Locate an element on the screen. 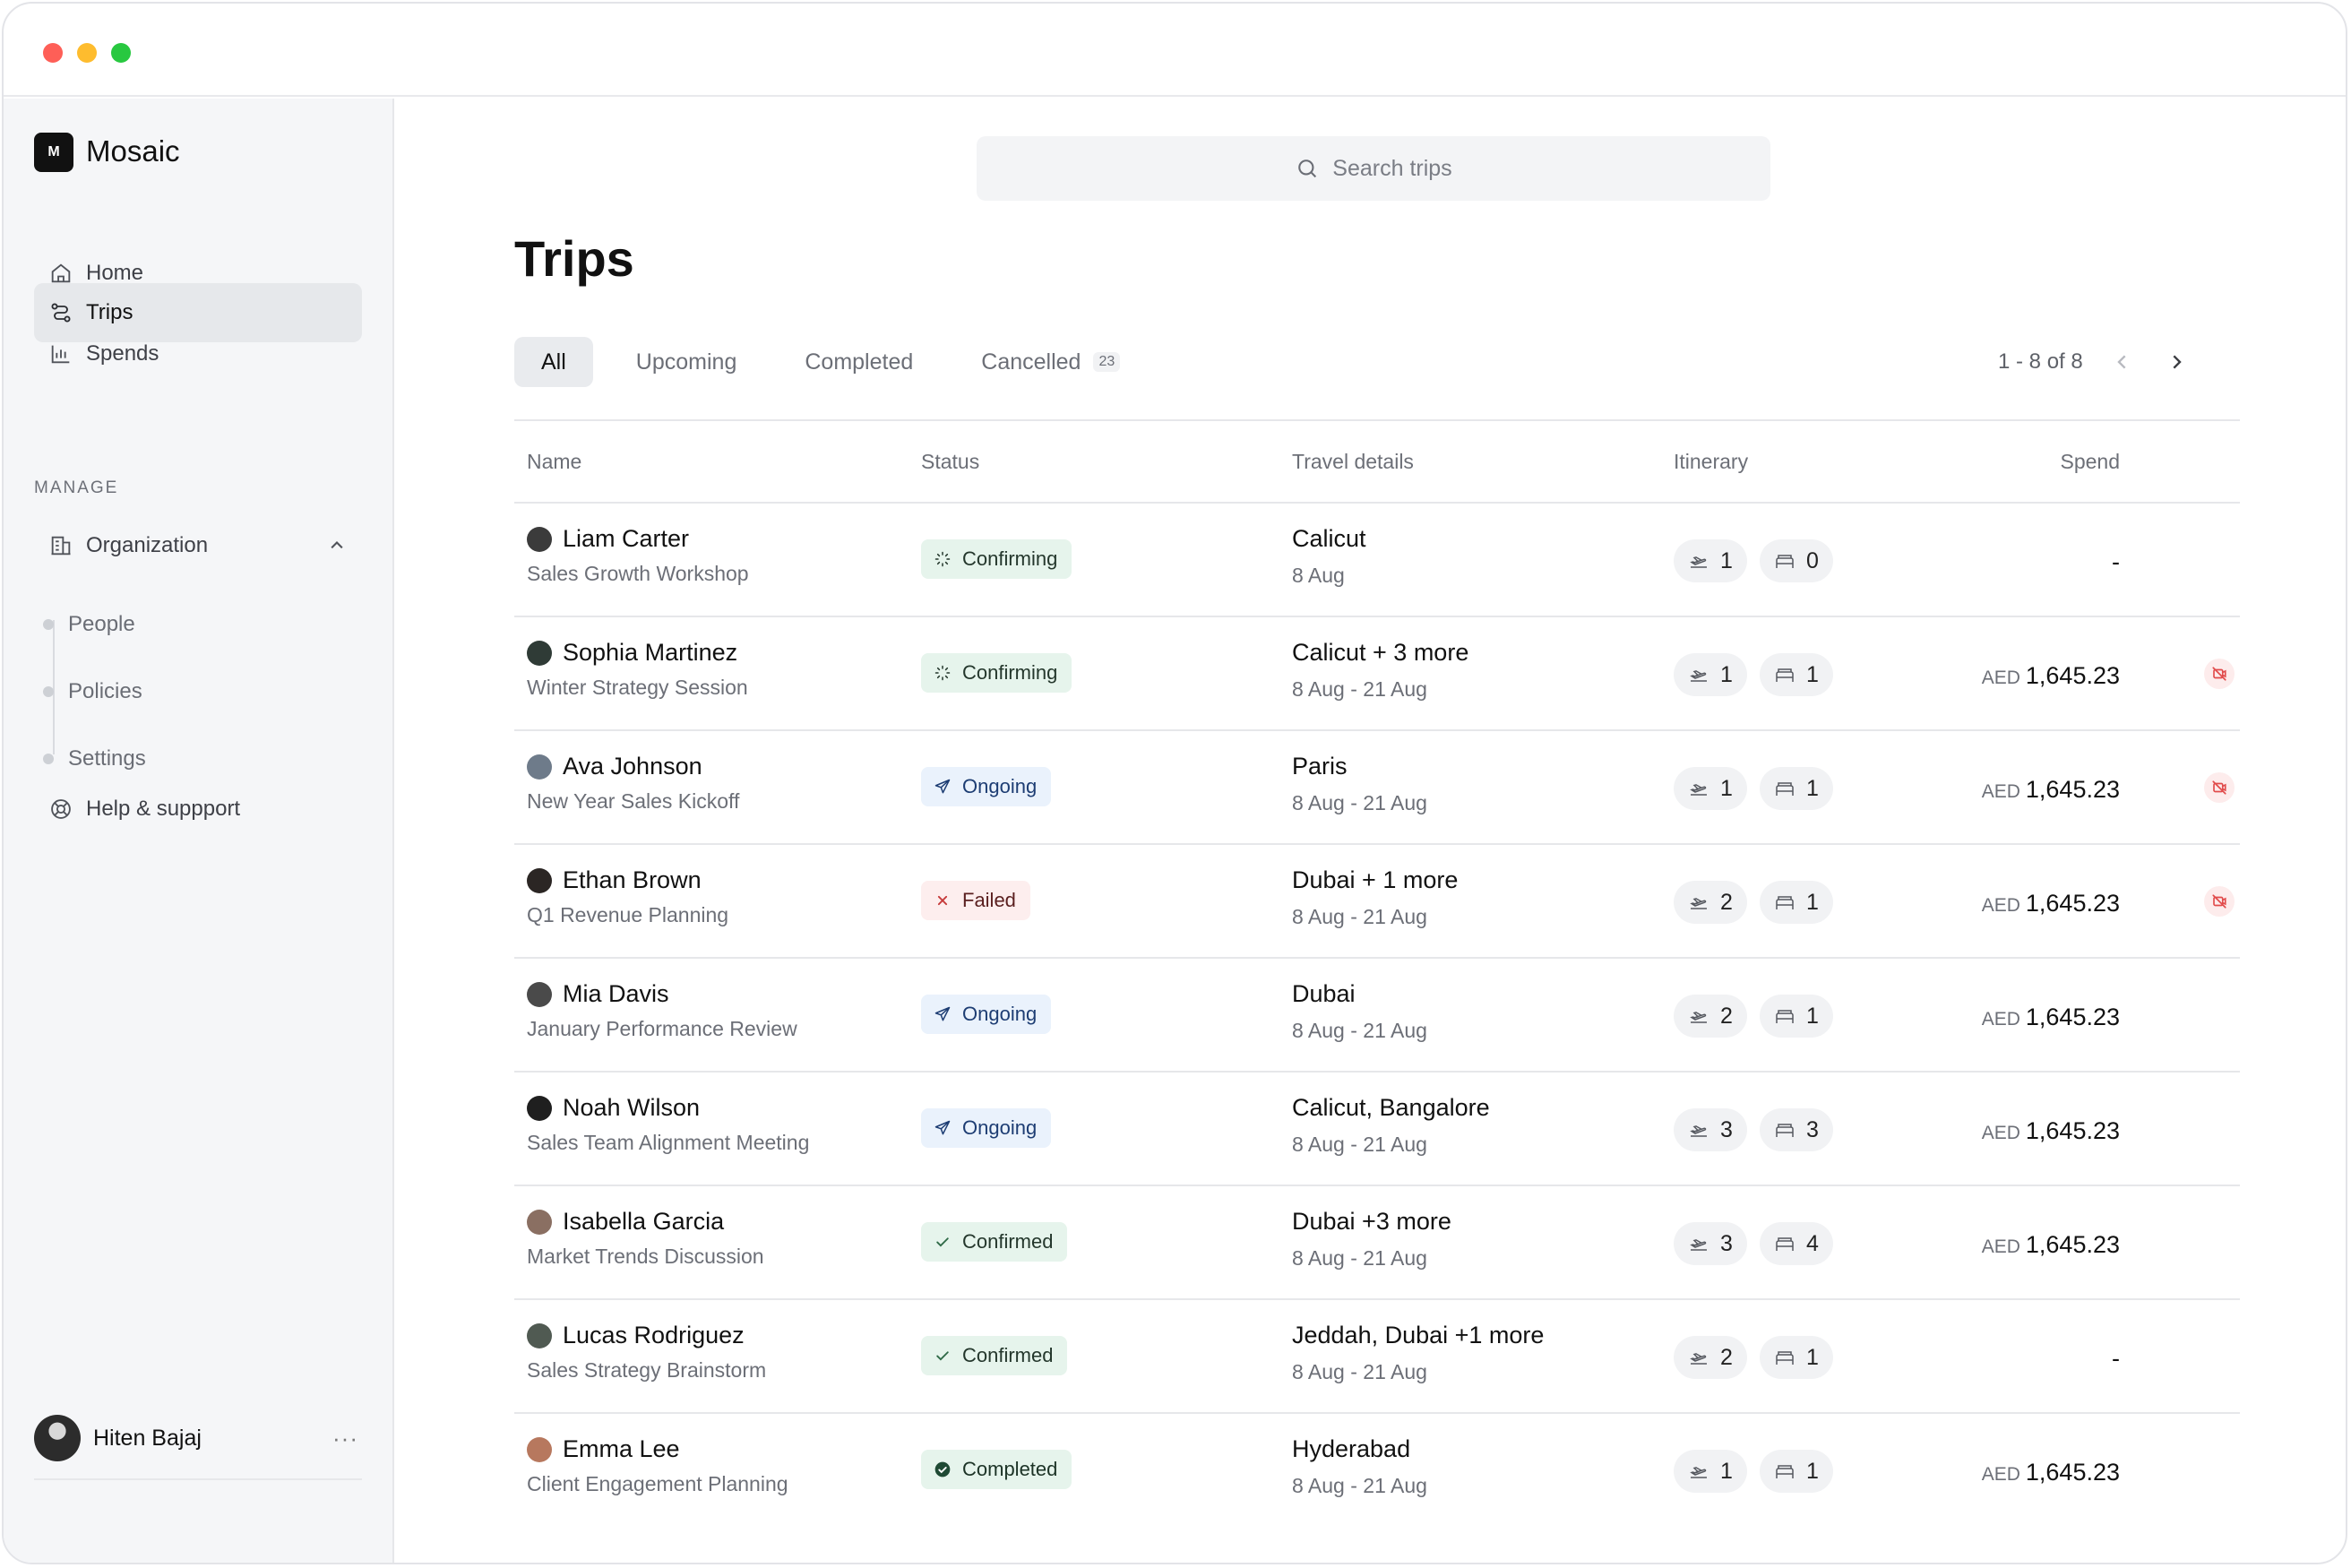 The height and width of the screenshot is (1568, 2351). stays-count-chip: 4 is located at coordinates (1797, 1244).